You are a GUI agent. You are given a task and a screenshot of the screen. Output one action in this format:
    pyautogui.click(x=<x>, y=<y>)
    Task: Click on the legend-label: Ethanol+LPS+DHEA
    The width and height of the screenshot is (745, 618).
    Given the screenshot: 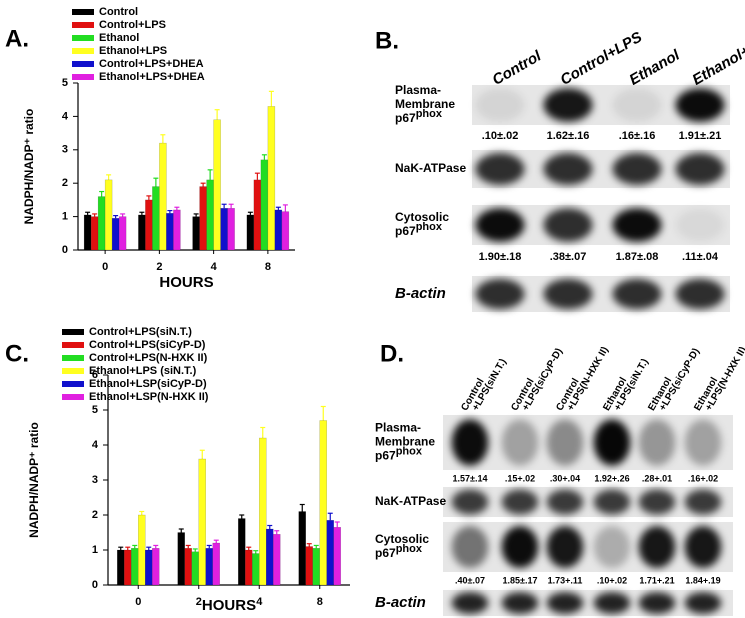 What is the action you would take?
    pyautogui.click(x=152, y=77)
    